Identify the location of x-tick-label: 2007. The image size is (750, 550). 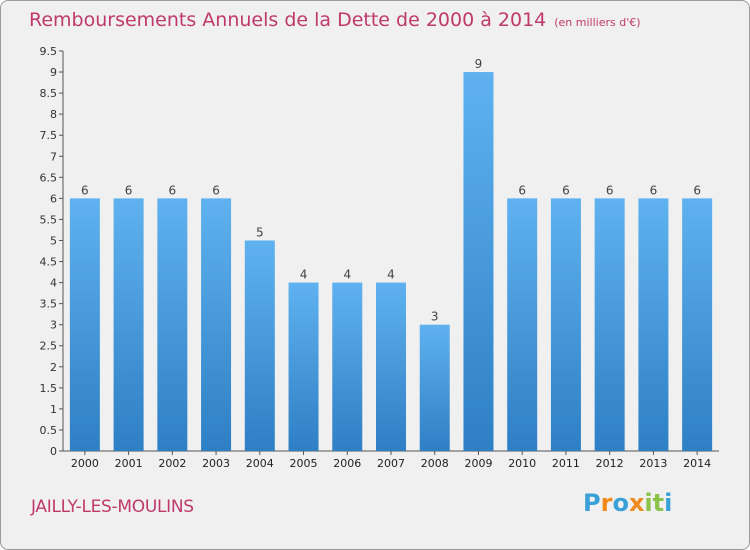
(391, 463).